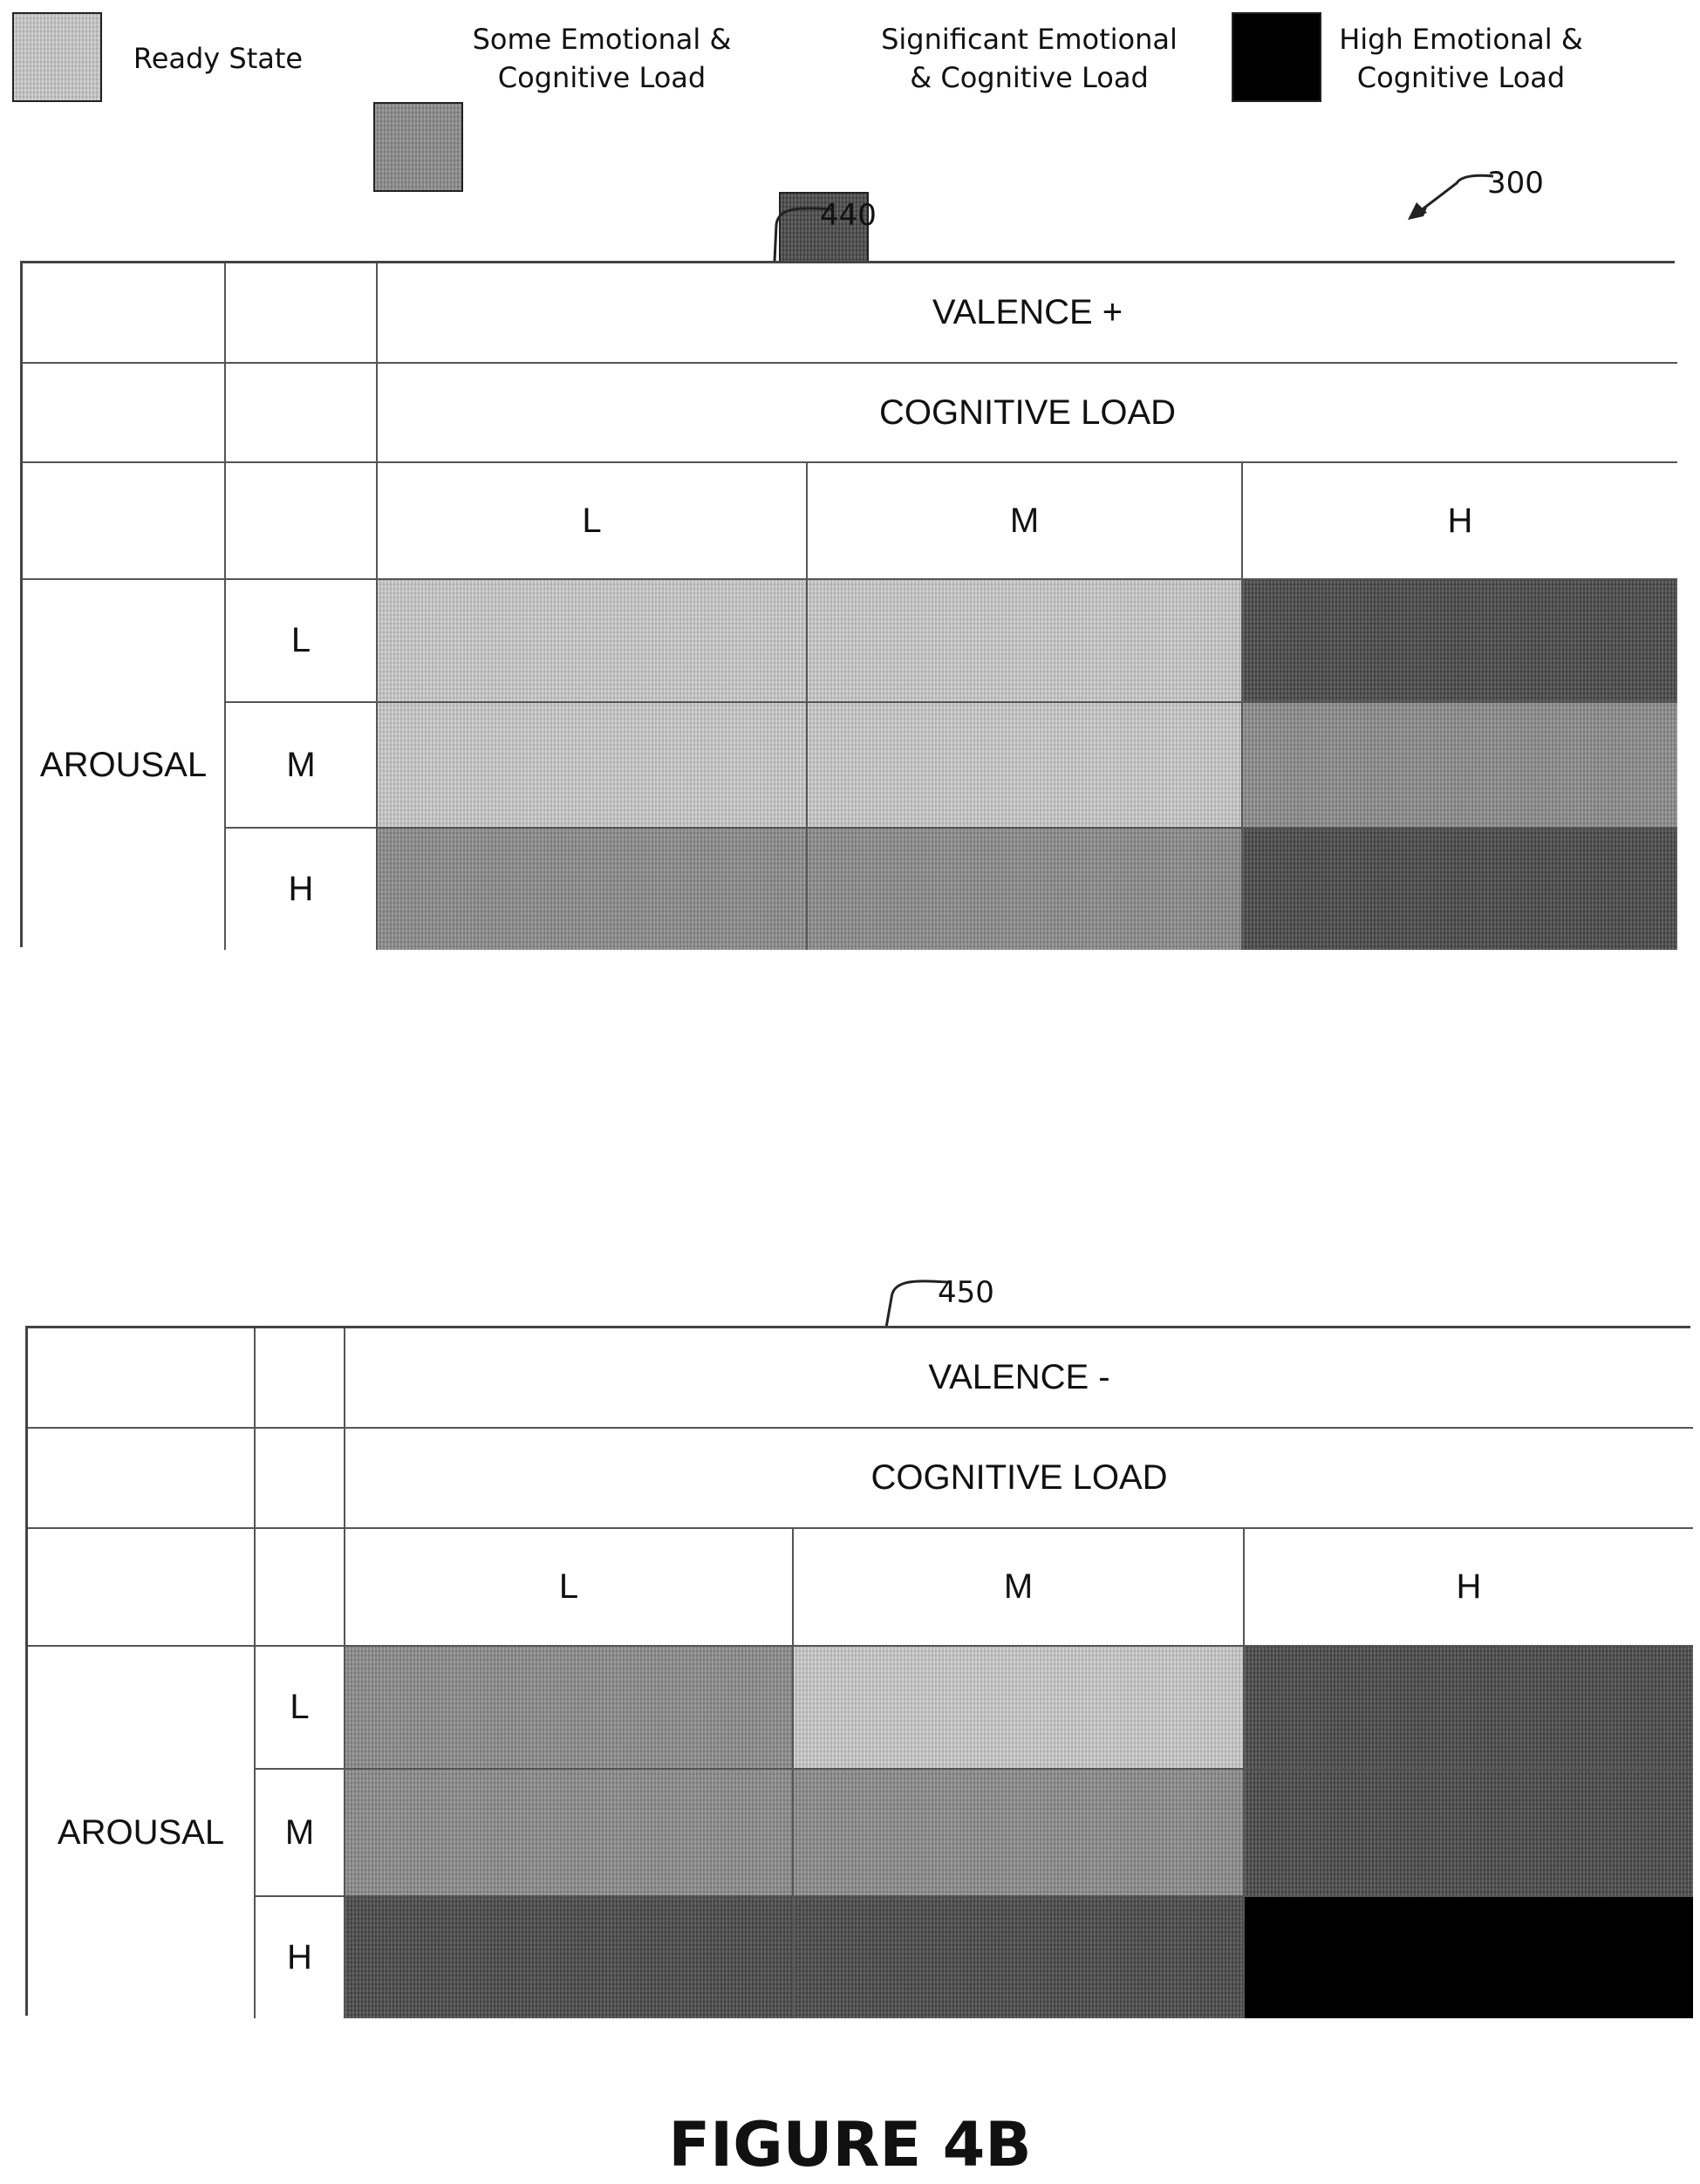 This screenshot has width=1700, height=2184. Describe the element at coordinates (1276, 57) in the screenshot. I see `legend-swatch-high` at that location.